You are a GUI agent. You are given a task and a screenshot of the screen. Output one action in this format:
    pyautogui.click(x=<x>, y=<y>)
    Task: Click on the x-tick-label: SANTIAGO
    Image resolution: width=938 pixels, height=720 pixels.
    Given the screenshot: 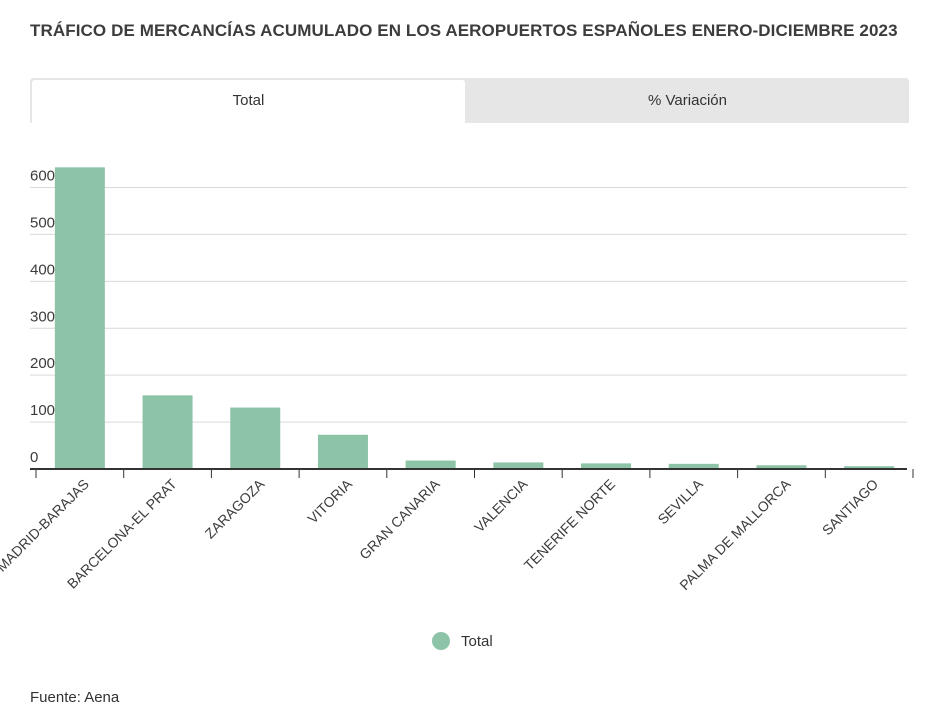 What is the action you would take?
    pyautogui.click(x=850, y=507)
    